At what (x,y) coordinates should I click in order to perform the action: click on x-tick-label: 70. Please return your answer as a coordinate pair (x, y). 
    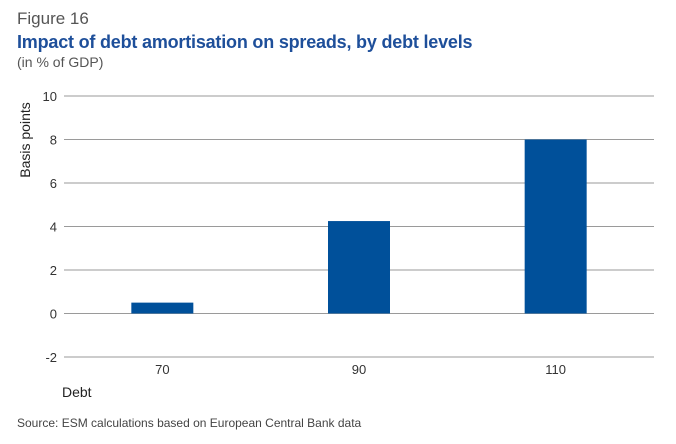
    Looking at the image, I should click on (162, 369).